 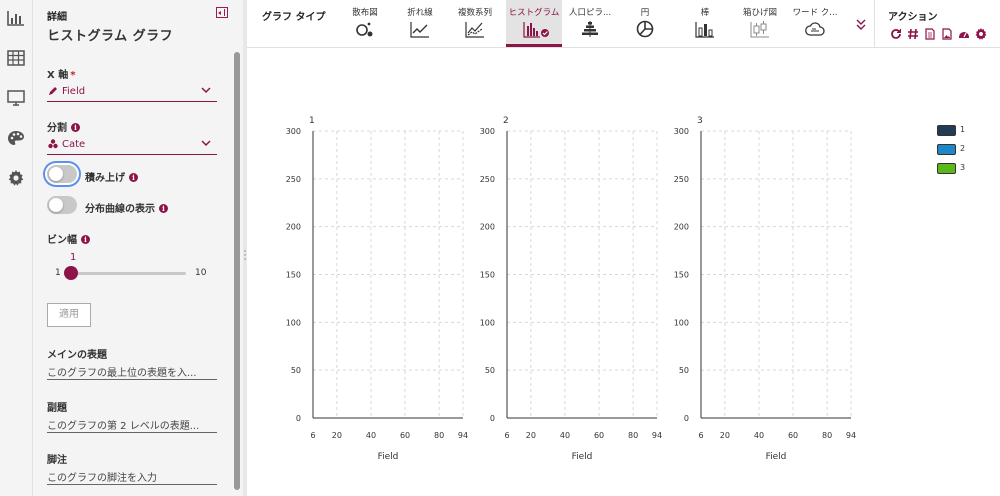 I want to click on footnote-label: 脚注, so click(x=57, y=460).